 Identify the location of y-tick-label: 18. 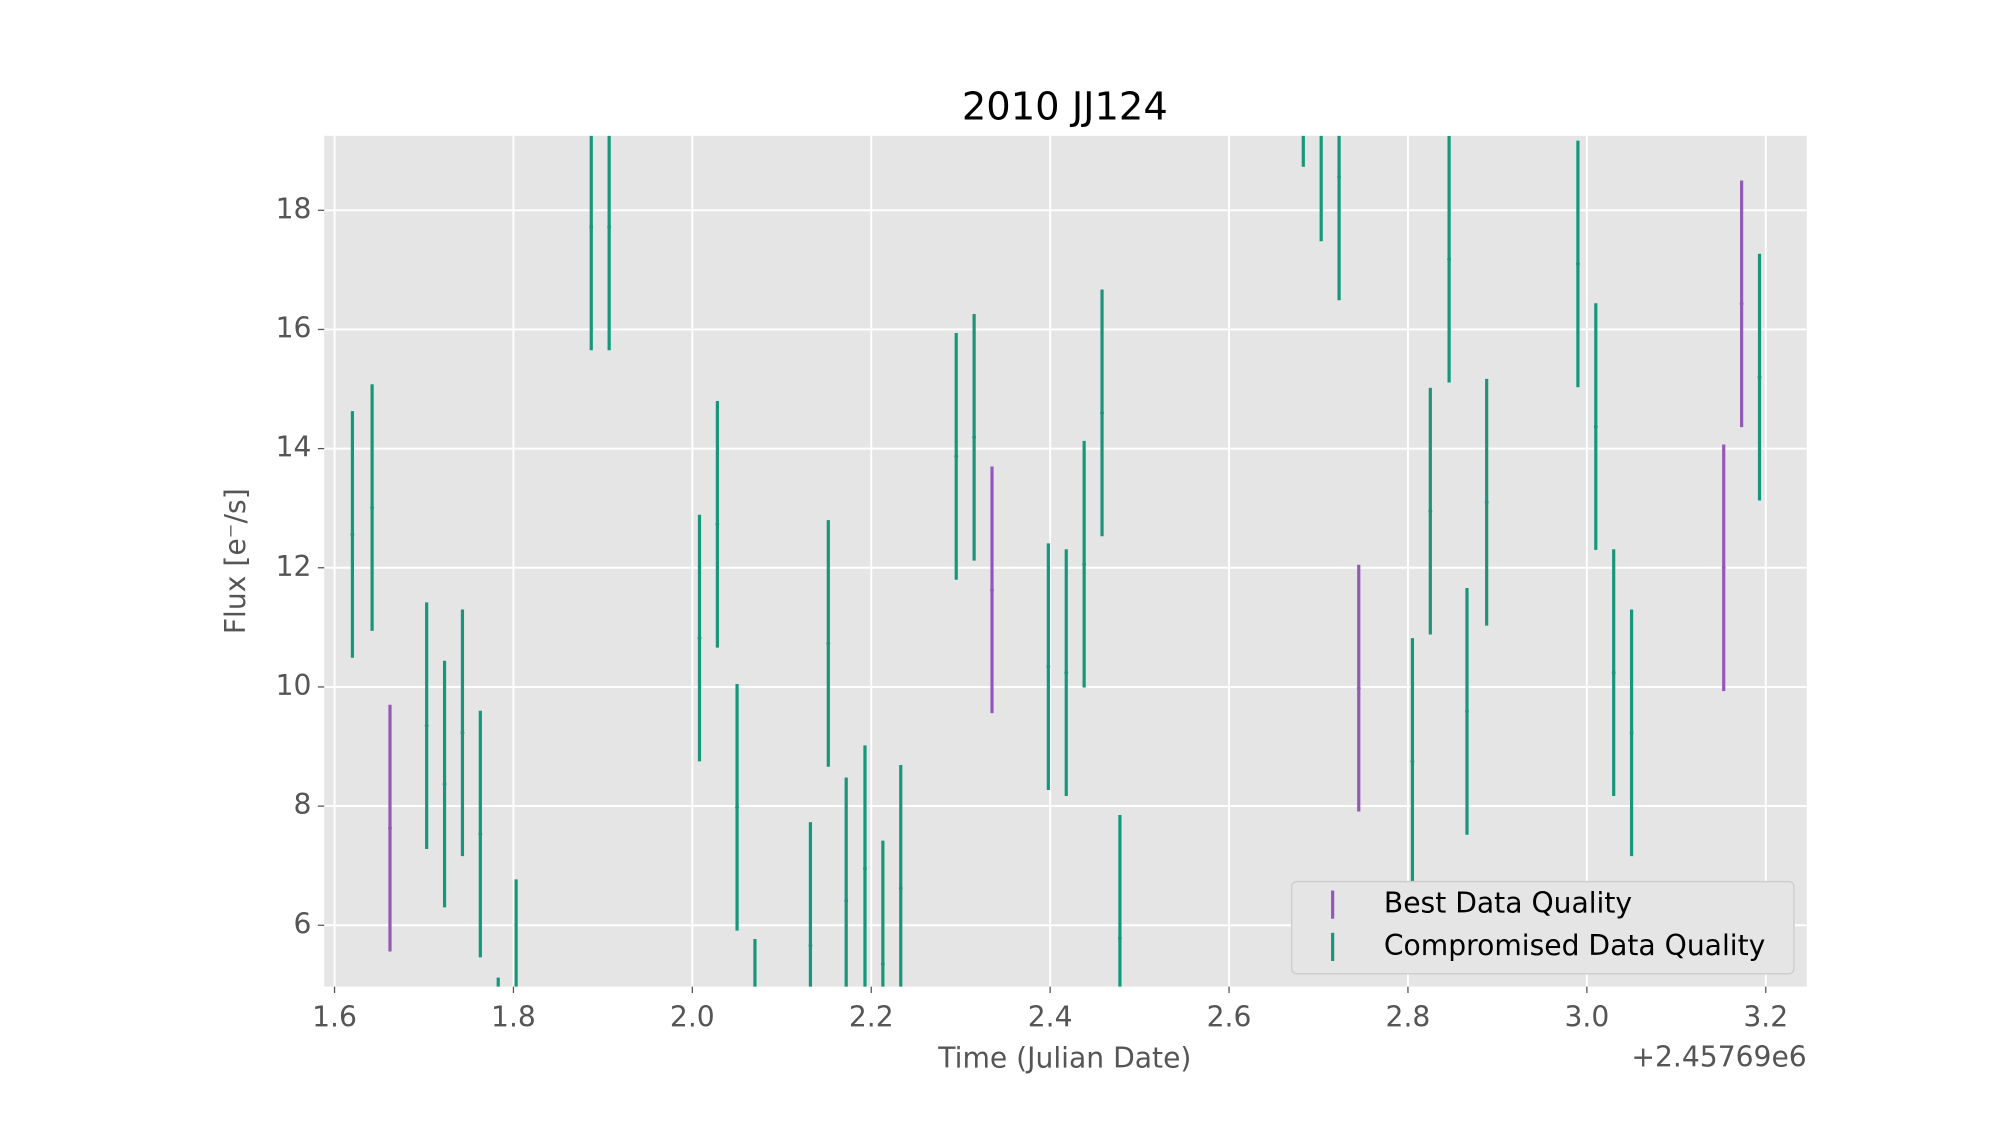
(294, 208).